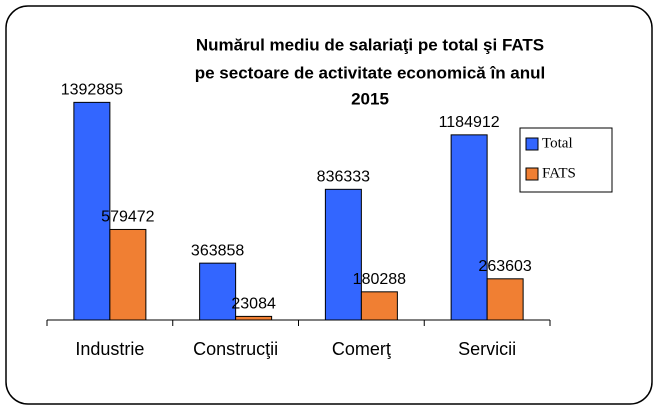  Describe the element at coordinates (253, 304) in the screenshot. I see `data-label: 23084` at that location.